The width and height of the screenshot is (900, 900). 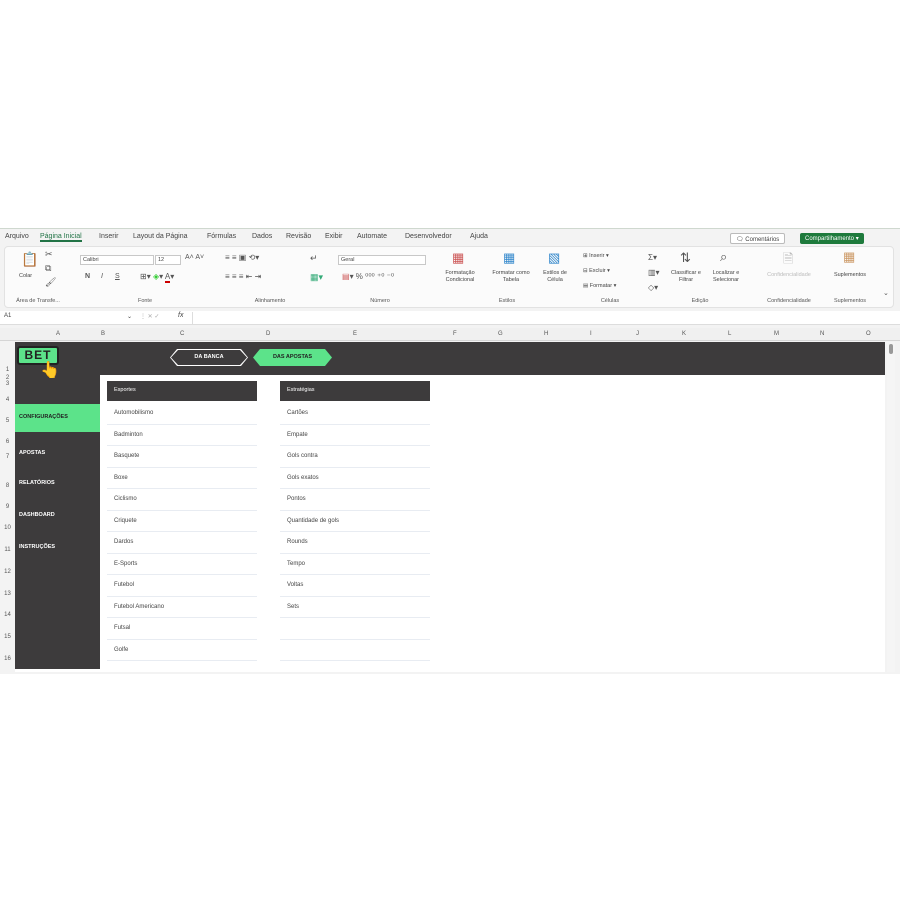 What do you see at coordinates (685, 257) in the screenshot?
I see `sort-filter-icon: ⇅` at bounding box center [685, 257].